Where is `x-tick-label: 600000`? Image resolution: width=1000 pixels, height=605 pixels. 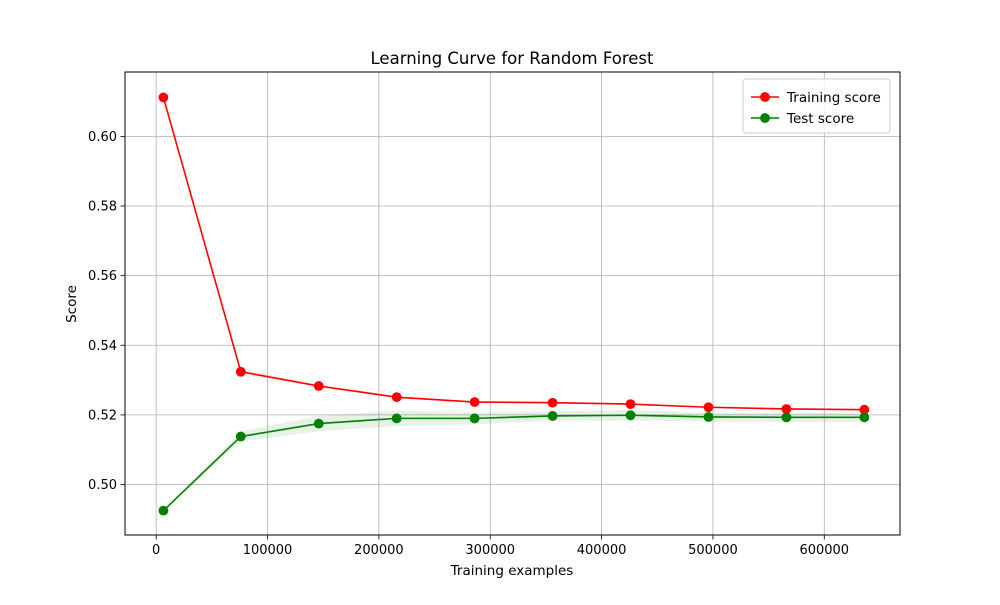
x-tick-label: 600000 is located at coordinates (824, 550).